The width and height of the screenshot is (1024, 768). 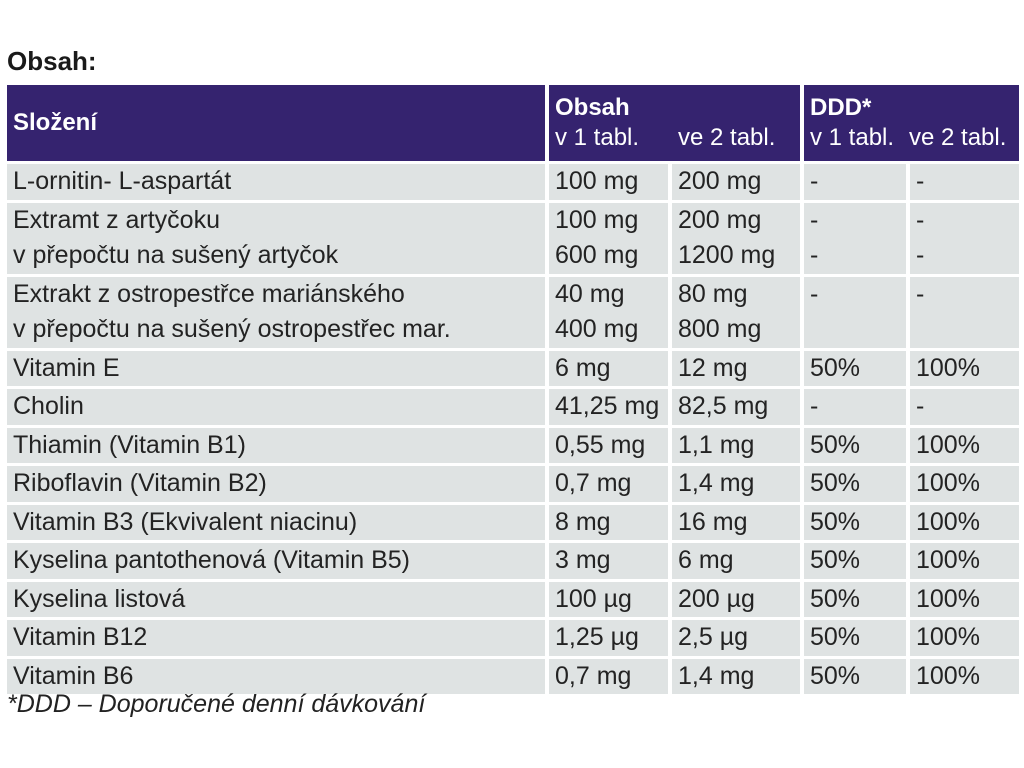 I want to click on header-ddd-v1: v 1 tabl., so click(x=852, y=137).